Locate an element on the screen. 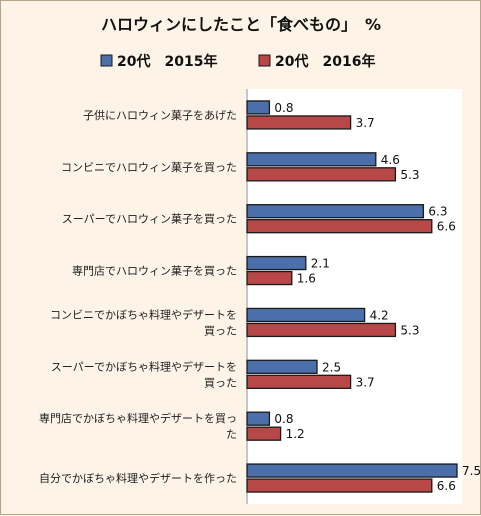 The image size is (481, 516). category-label-3-line-0: 専門店でハロウィン菓子を買った is located at coordinates (154, 271).